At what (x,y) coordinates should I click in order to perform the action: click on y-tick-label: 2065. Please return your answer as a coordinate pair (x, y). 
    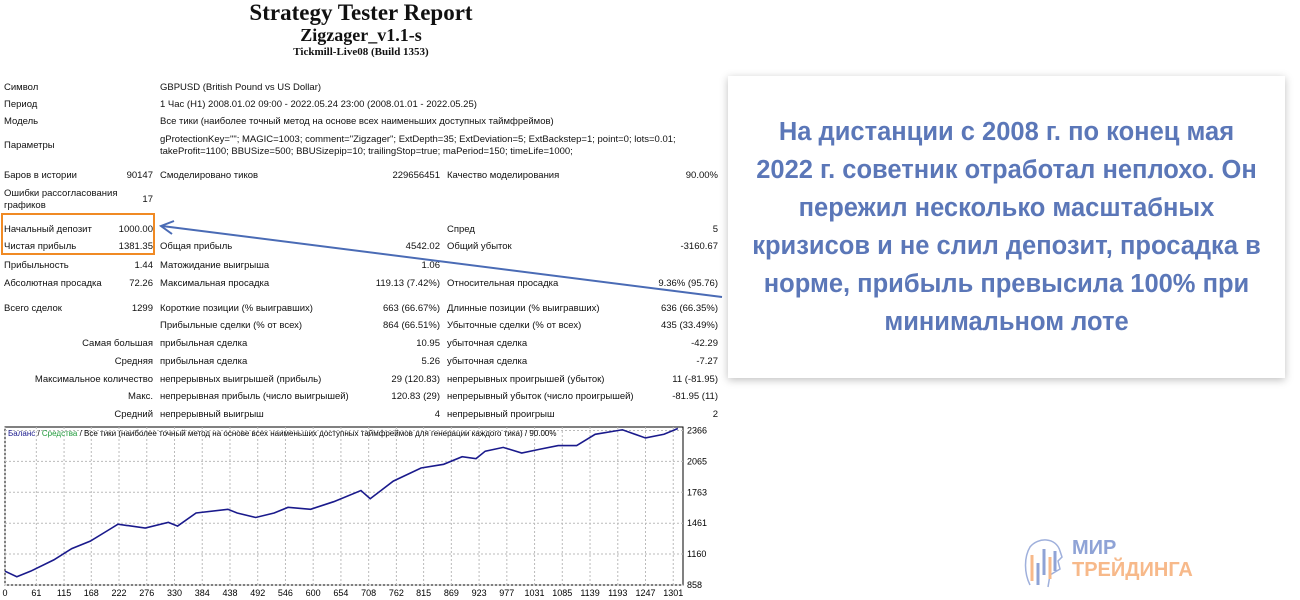
    Looking at the image, I should click on (697, 461).